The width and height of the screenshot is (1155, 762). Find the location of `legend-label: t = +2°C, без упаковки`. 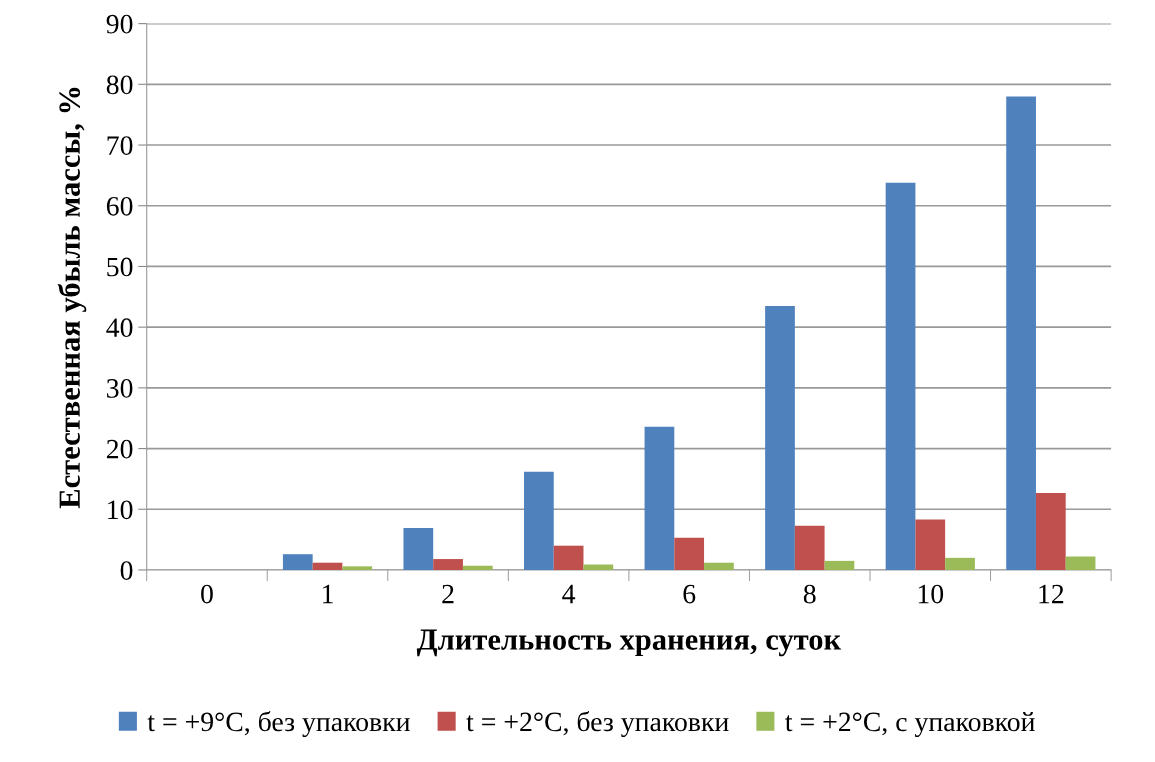

legend-label: t = +2°C, без упаковки is located at coordinates (597, 724).